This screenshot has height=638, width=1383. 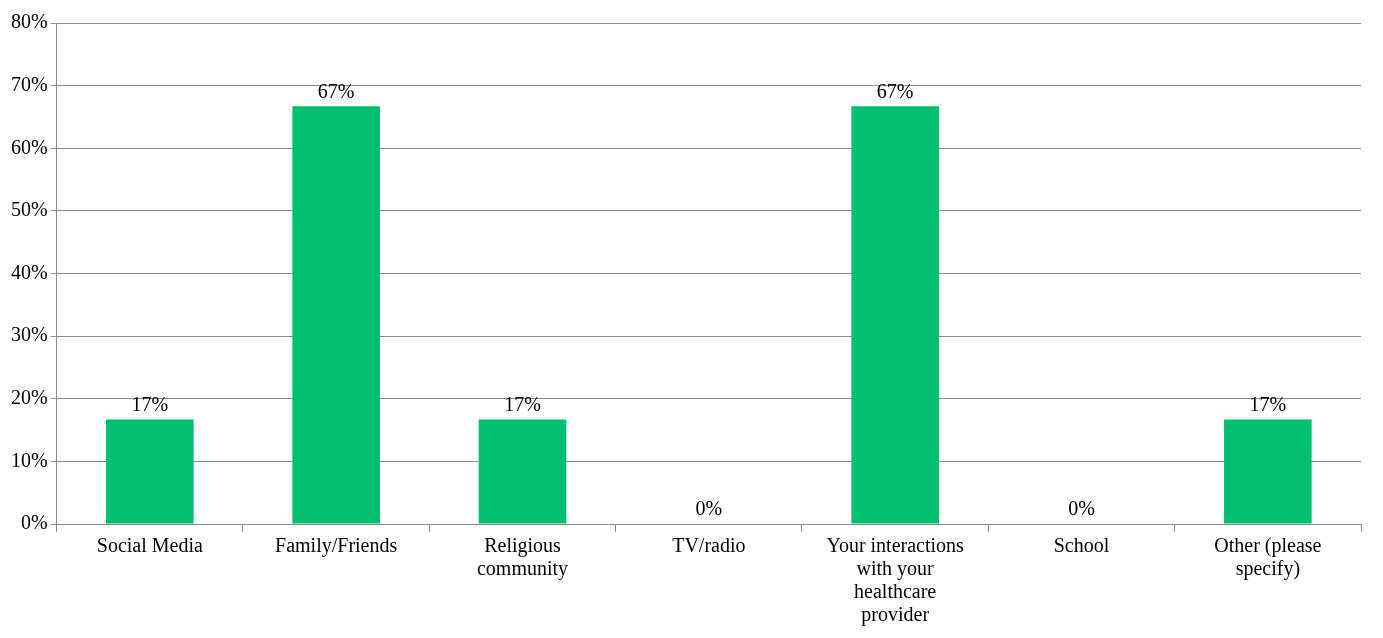 What do you see at coordinates (1268, 556) in the screenshot?
I see `x-tick-label: Other (please specify)` at bounding box center [1268, 556].